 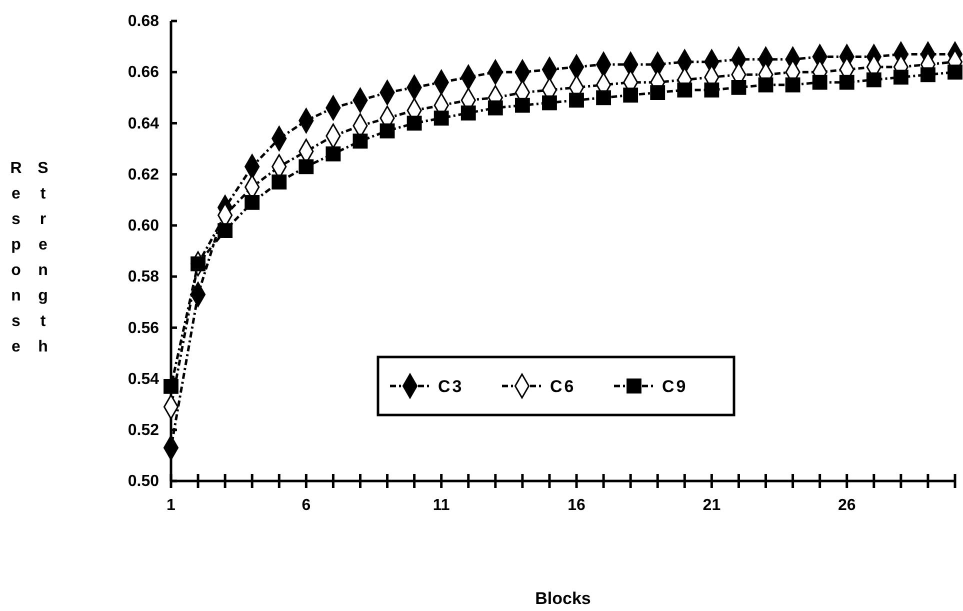 I want to click on y-tick-label: 0.52, so click(x=144, y=431).